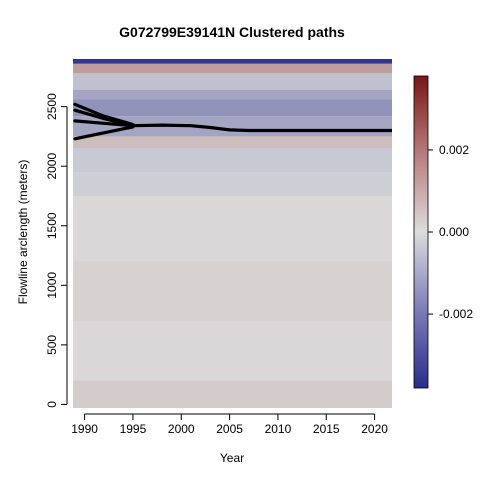  What do you see at coordinates (454, 232) in the screenshot?
I see `colorbar-tick-label: 0.000` at bounding box center [454, 232].